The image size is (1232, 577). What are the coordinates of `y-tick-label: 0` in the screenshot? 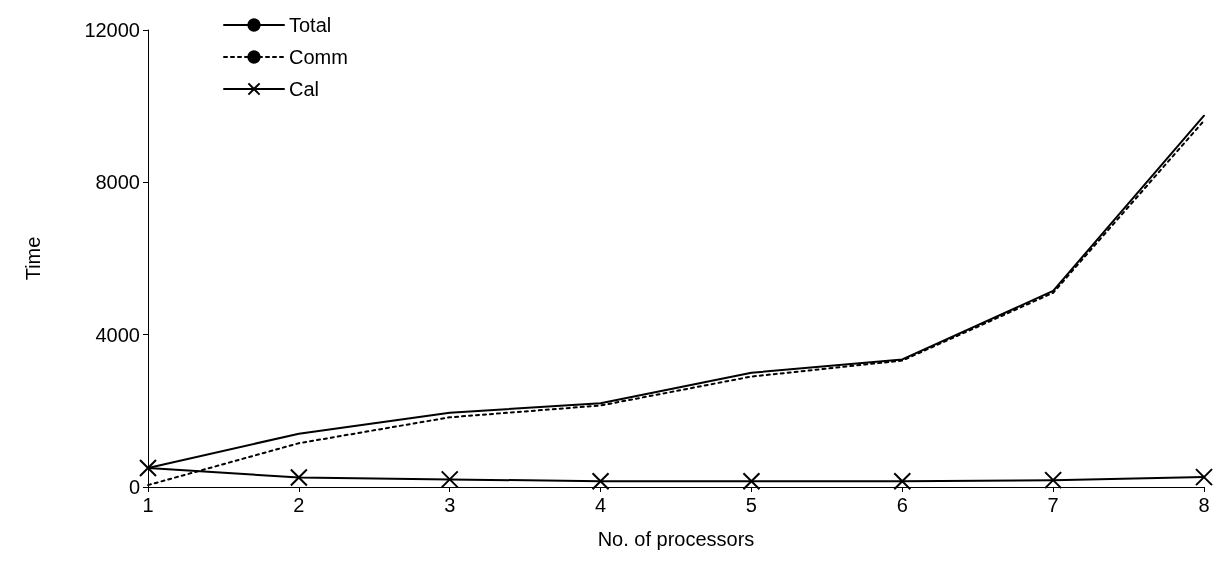 It's located at (134, 487).